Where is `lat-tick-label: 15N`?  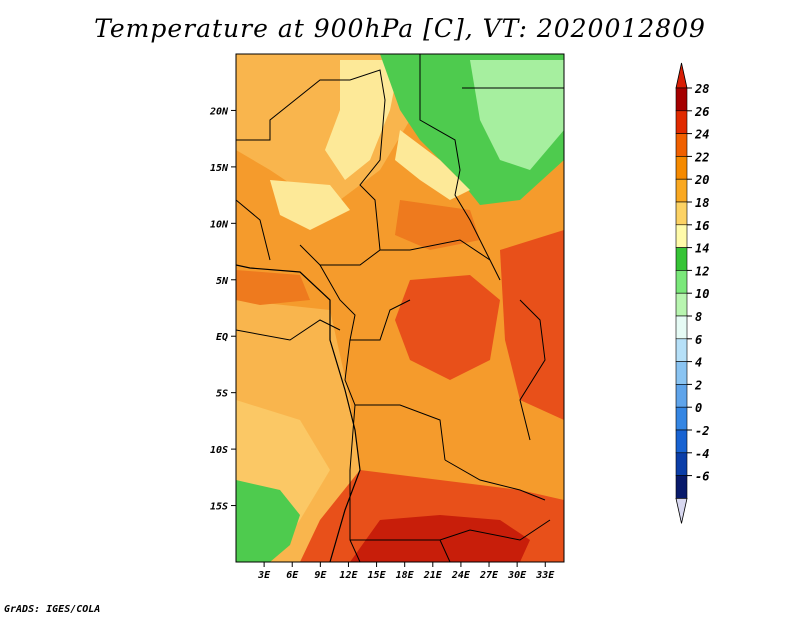
lat-tick-label: 15N is located at coordinates (219, 168).